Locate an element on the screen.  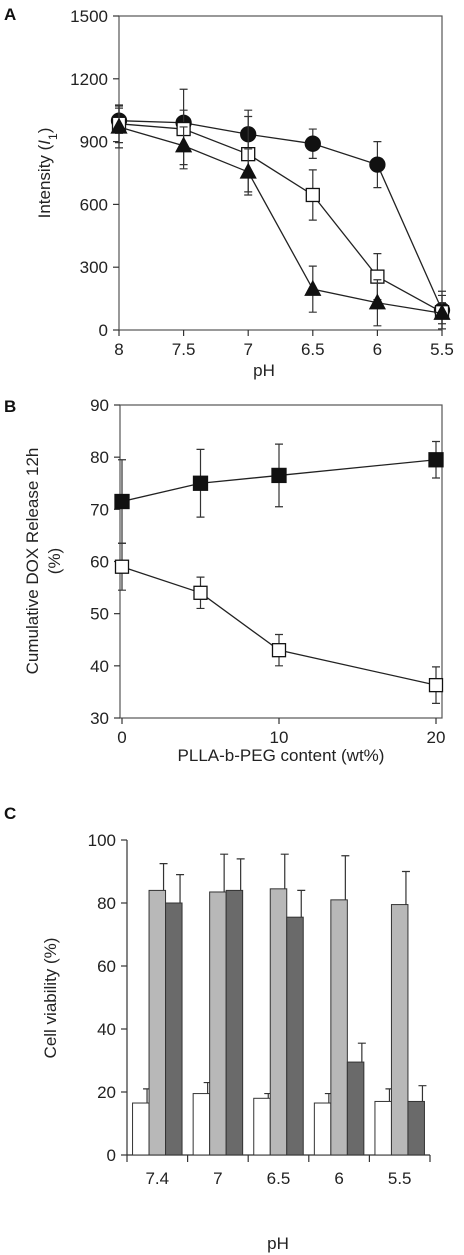
panel-c-y-tick-label: 100 is located at coordinates (102, 840).